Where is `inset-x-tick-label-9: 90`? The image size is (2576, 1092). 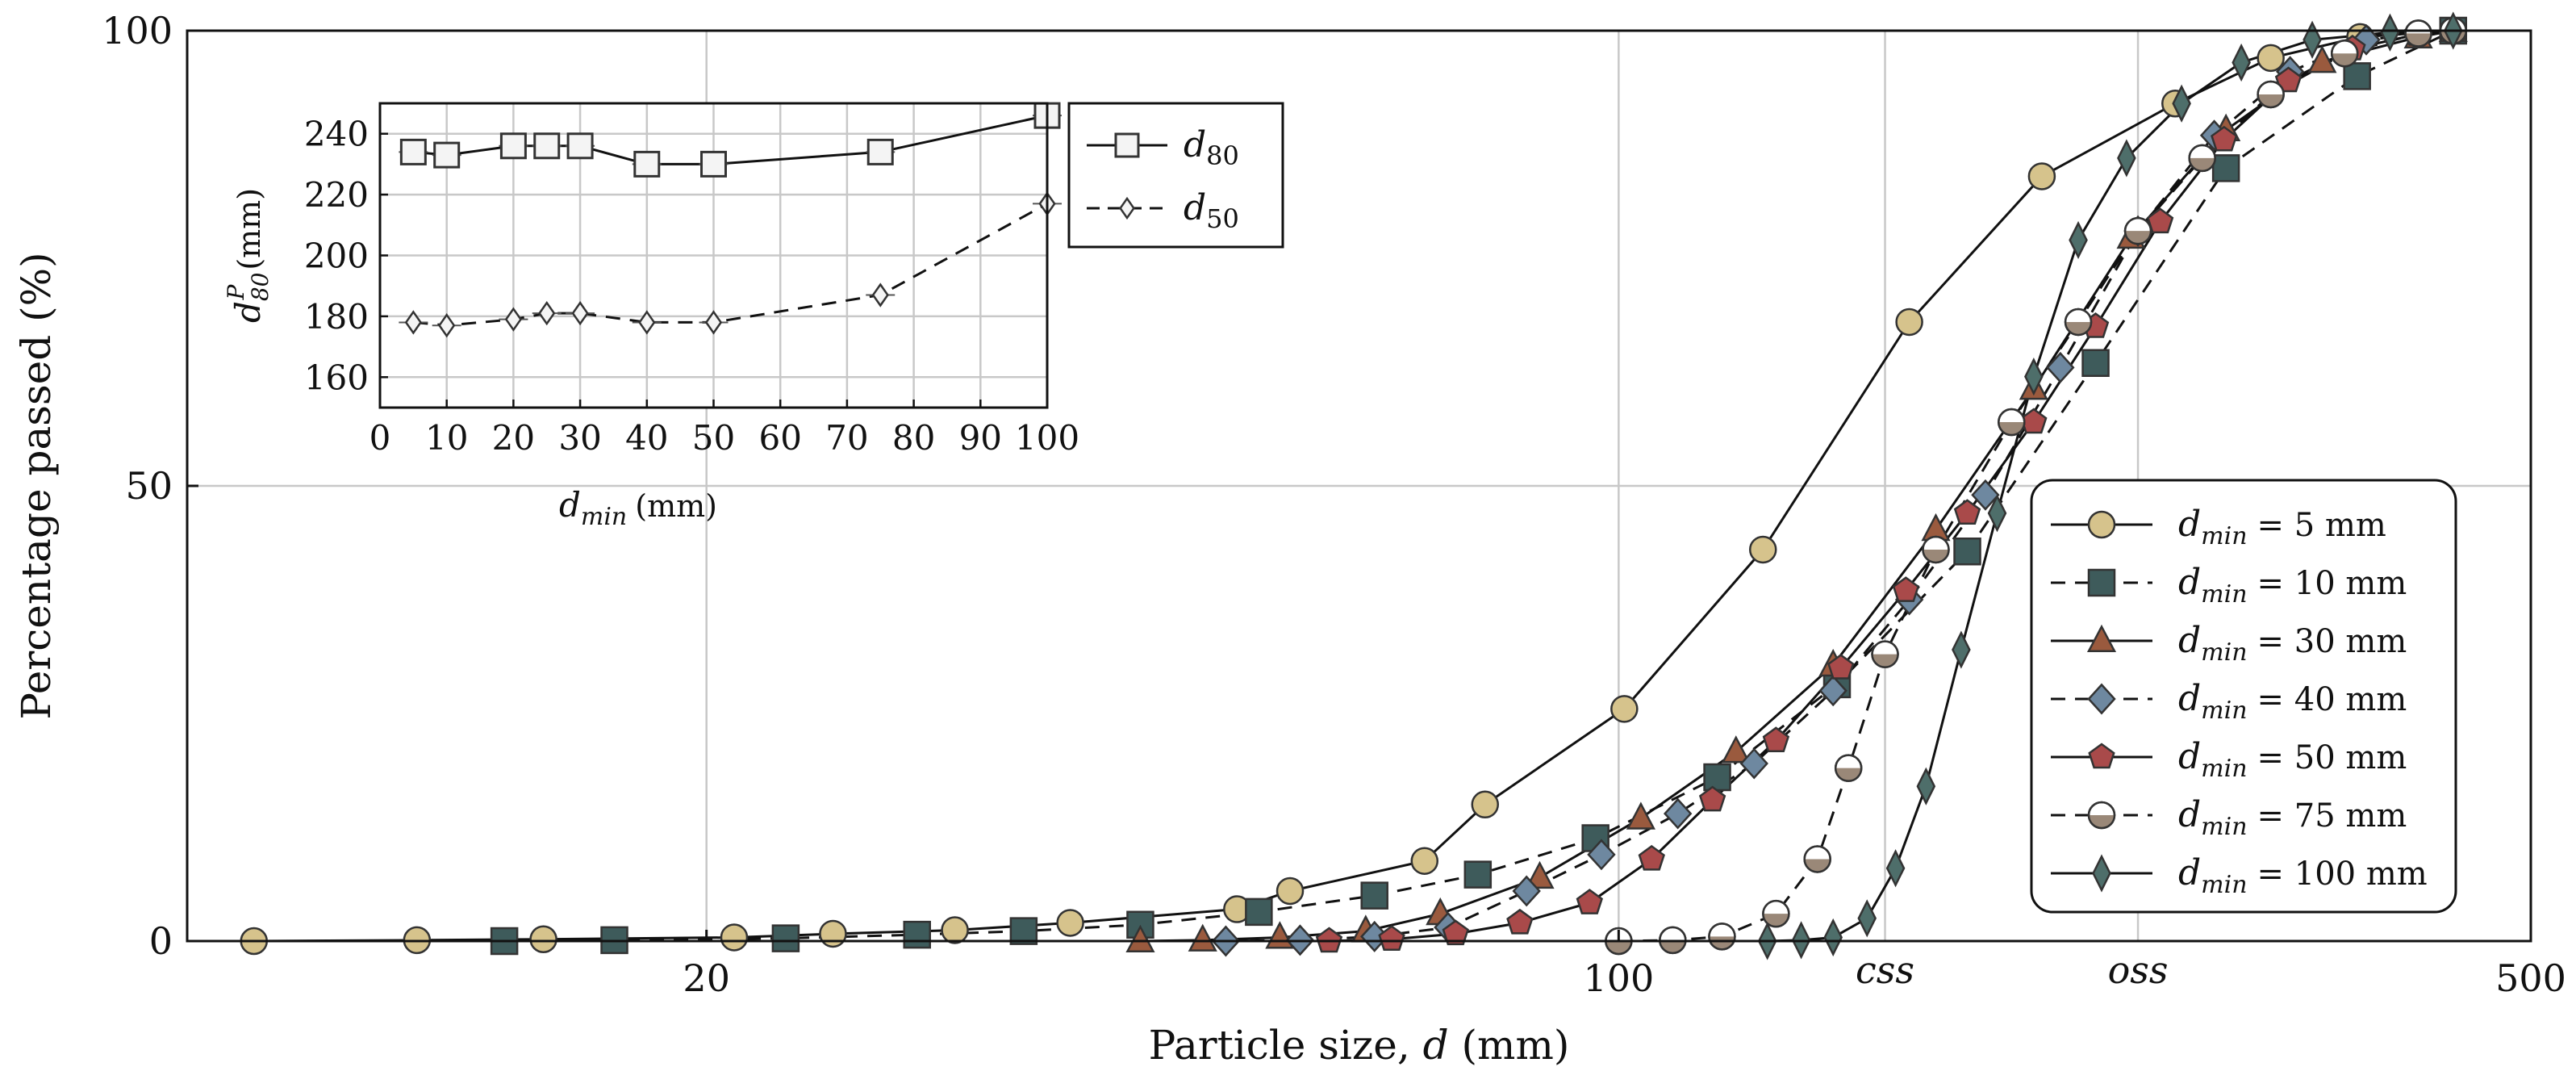 inset-x-tick-label-9: 90 is located at coordinates (980, 438).